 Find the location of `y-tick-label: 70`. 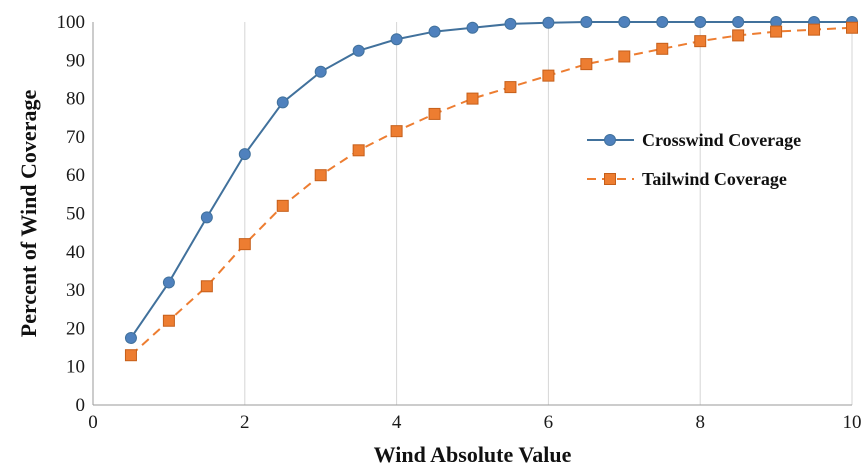

y-tick-label: 70 is located at coordinates (75, 137).